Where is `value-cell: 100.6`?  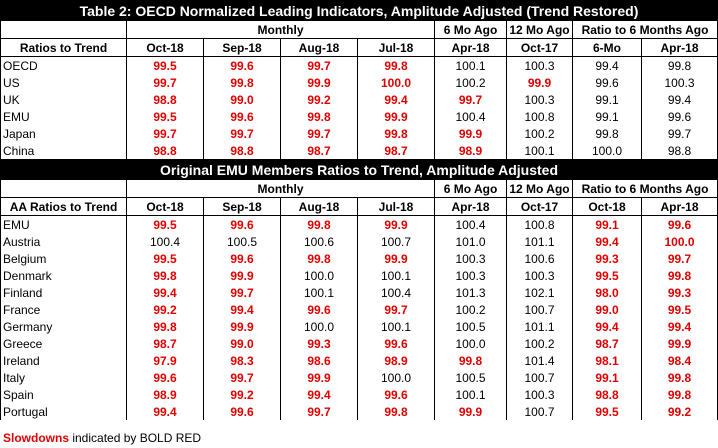 value-cell: 100.6 is located at coordinates (319, 241).